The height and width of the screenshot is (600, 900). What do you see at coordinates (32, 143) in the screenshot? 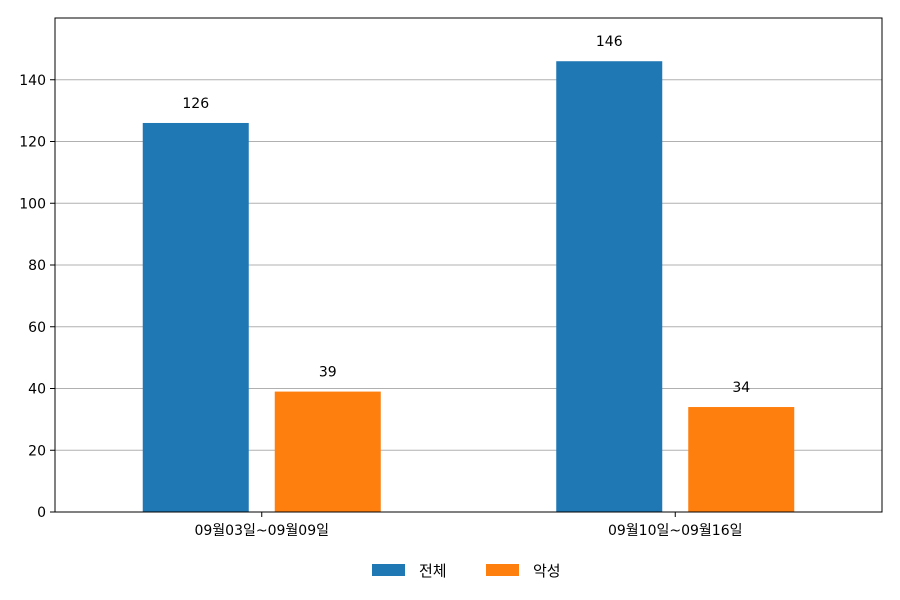
I see `y-tick-label: 120` at bounding box center [32, 143].